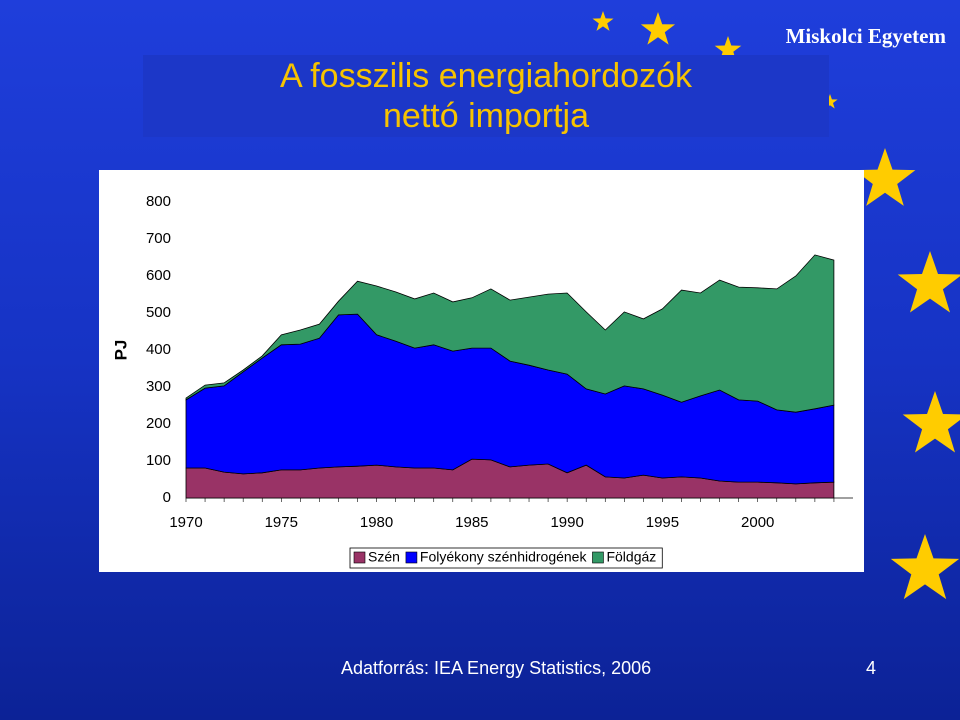 The width and height of the screenshot is (960, 720). Describe the element at coordinates (486, 116) in the screenshot. I see `title-line: nettó importja` at that location.